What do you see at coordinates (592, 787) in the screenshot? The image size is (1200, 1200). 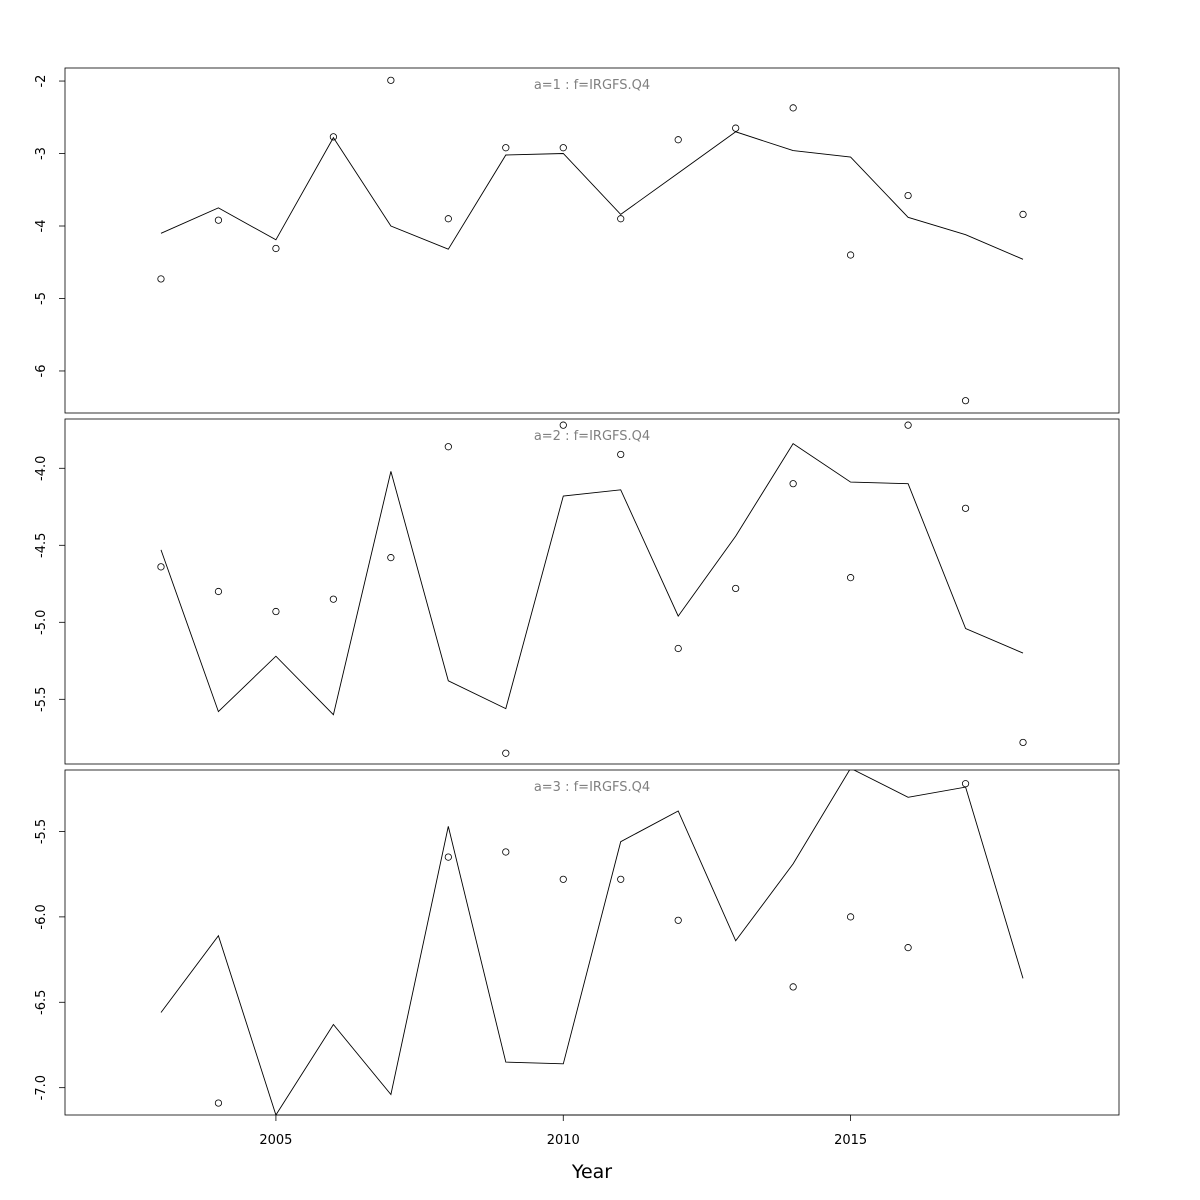 I see `panel-title-3: a=3 : f=IRGFS.Q4` at bounding box center [592, 787].